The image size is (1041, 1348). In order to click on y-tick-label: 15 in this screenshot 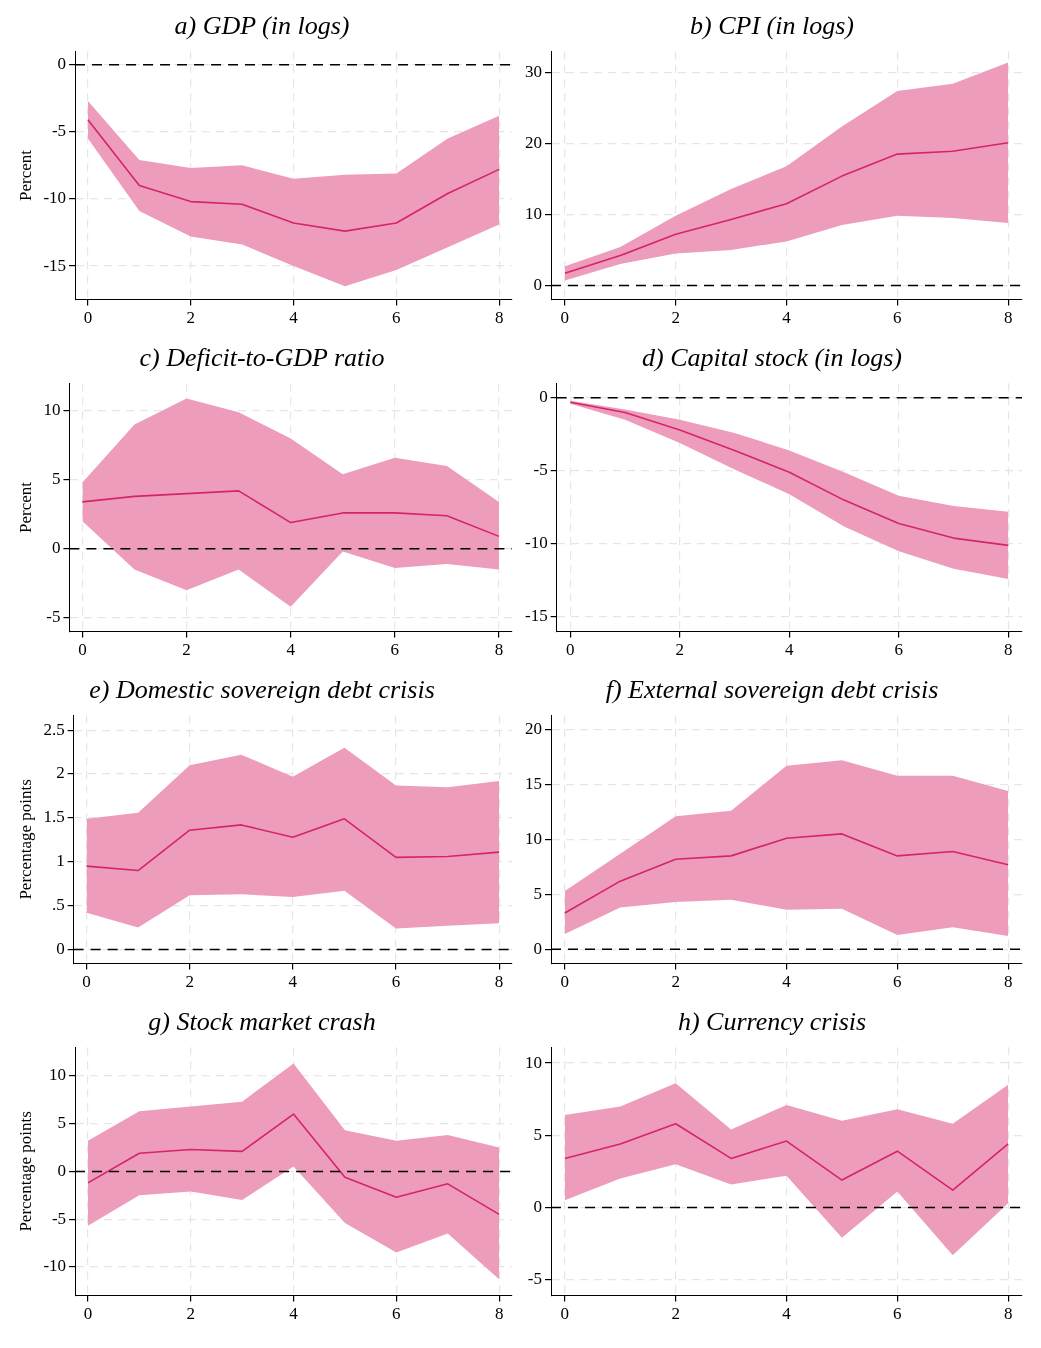, I will do `click(533, 783)`.